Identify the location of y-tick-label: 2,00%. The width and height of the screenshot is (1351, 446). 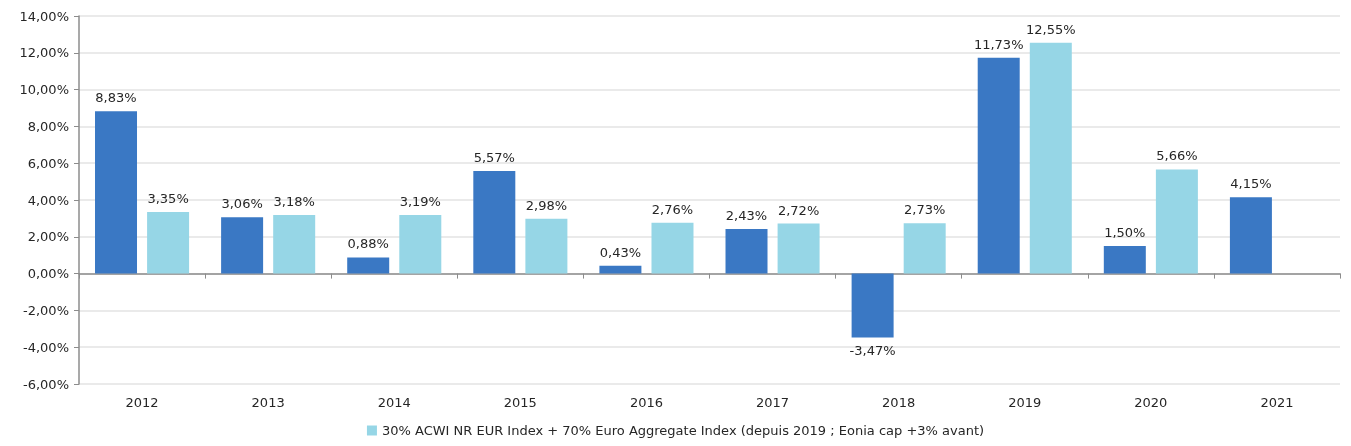
(48, 237).